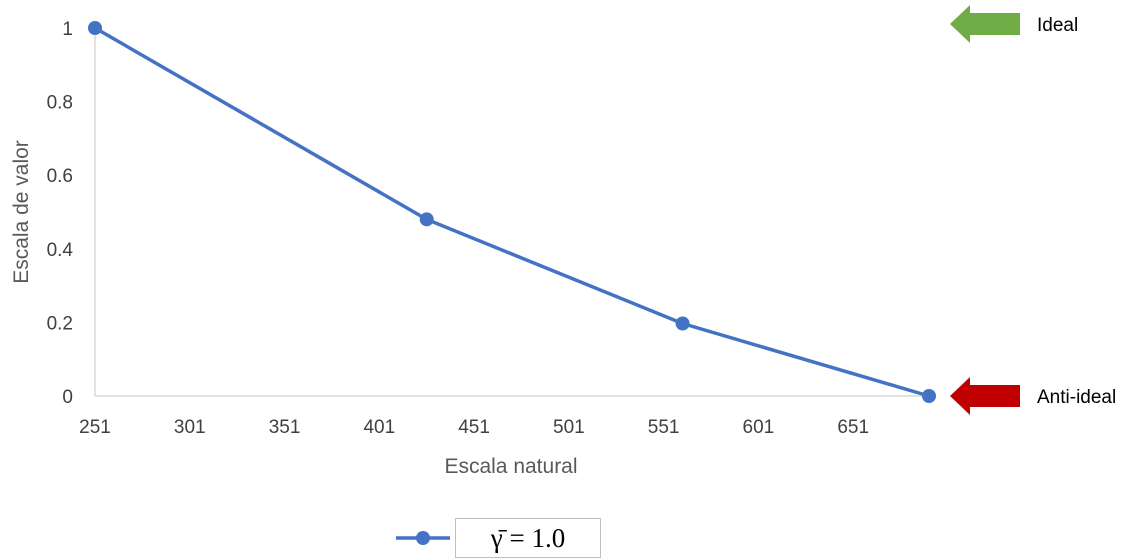  Describe the element at coordinates (1057, 25) in the screenshot. I see `ideal-label: Ideal` at that location.